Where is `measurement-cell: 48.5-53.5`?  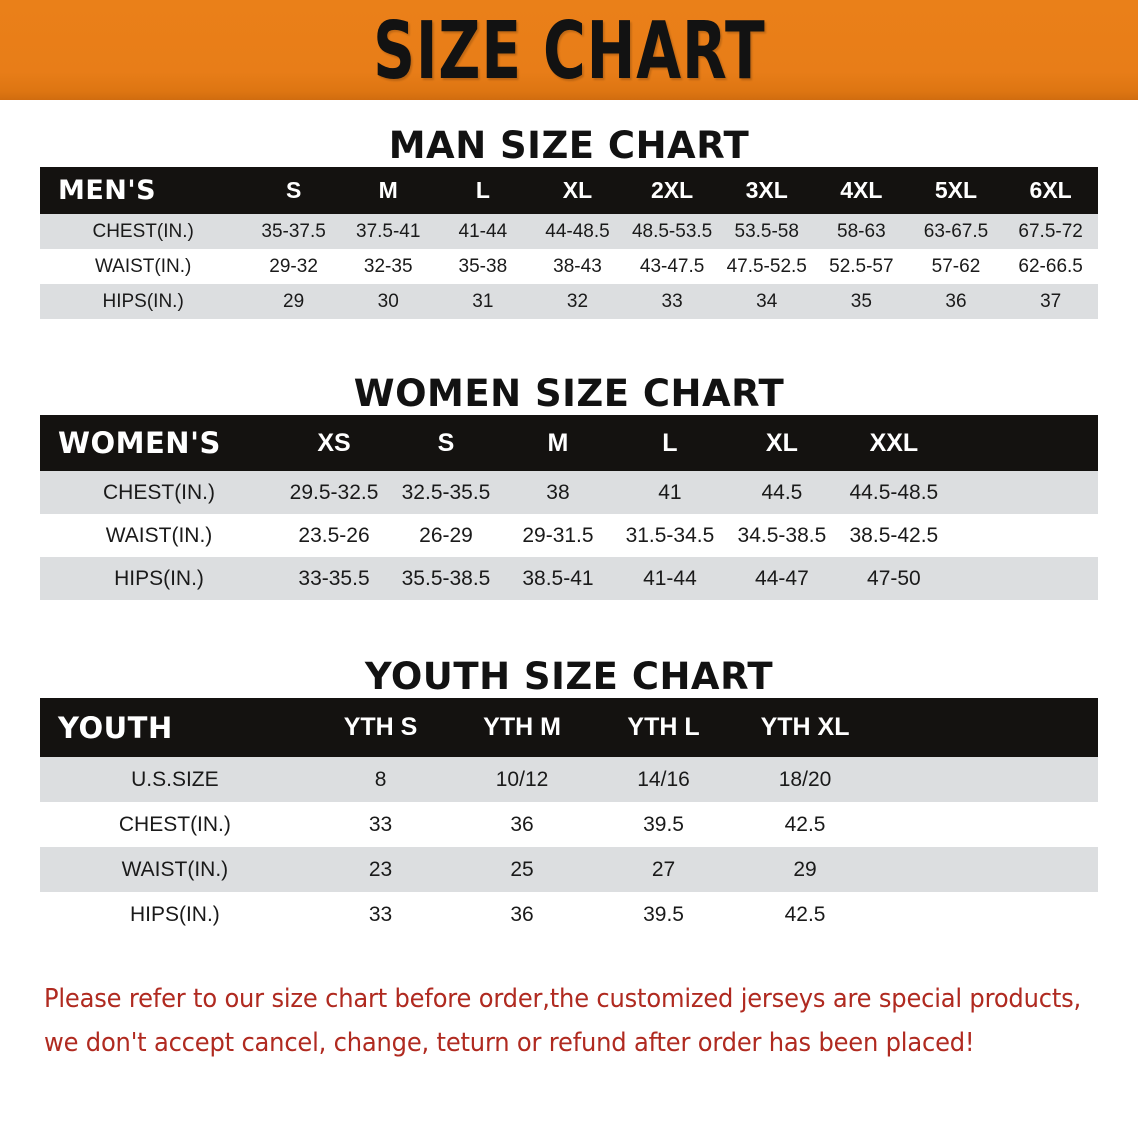 measurement-cell: 48.5-53.5 is located at coordinates (672, 231).